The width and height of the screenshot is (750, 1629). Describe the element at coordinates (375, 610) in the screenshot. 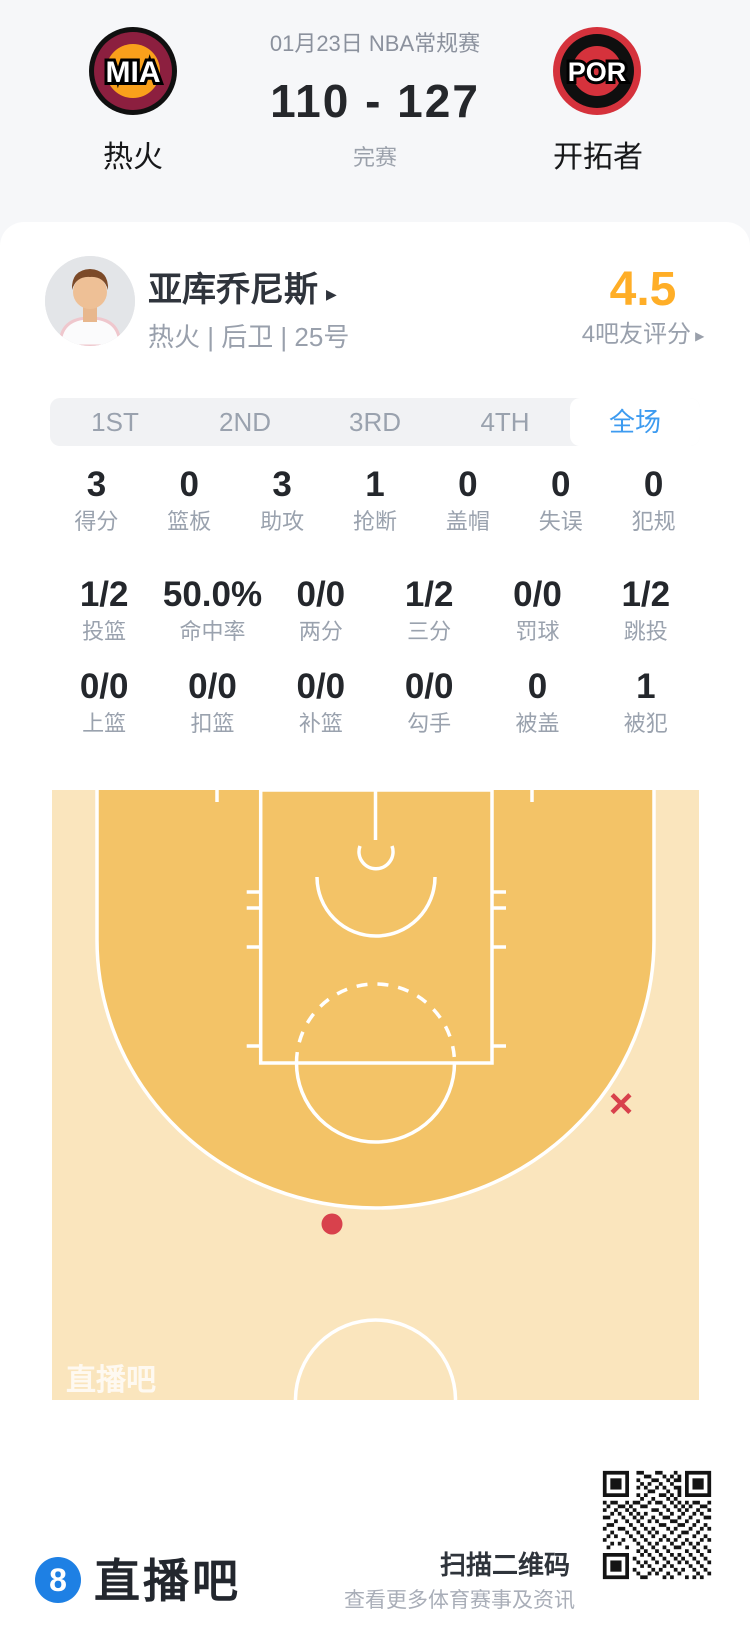

I see `stats-row-shooting: 1/2 投篮 50.0% 命中率 0/0 两分 1/2 三分 0/0 罚球 1/2 跳投` at that location.